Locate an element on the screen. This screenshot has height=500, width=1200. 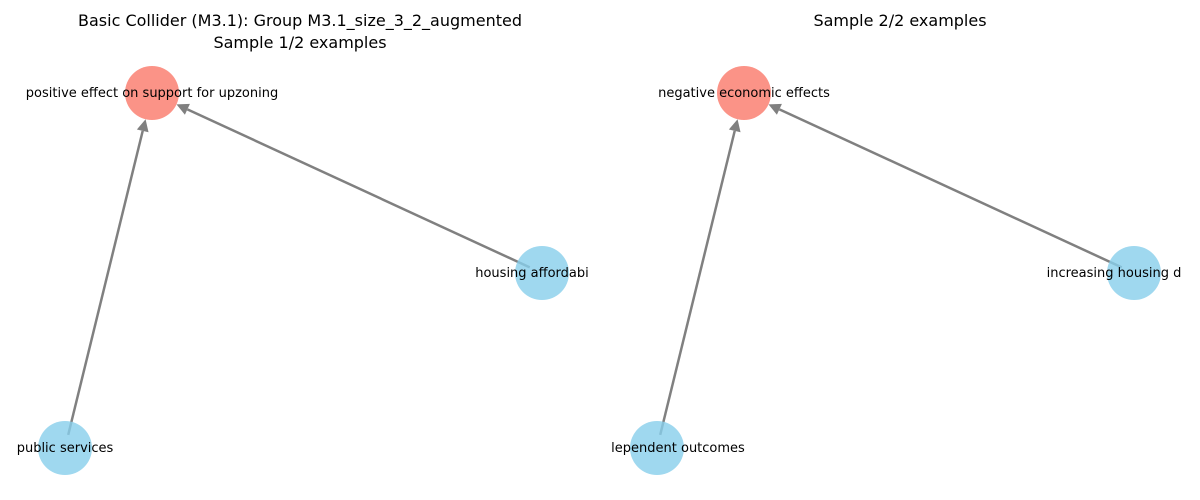
node-effect: negative economic effects is located at coordinates (744, 93).